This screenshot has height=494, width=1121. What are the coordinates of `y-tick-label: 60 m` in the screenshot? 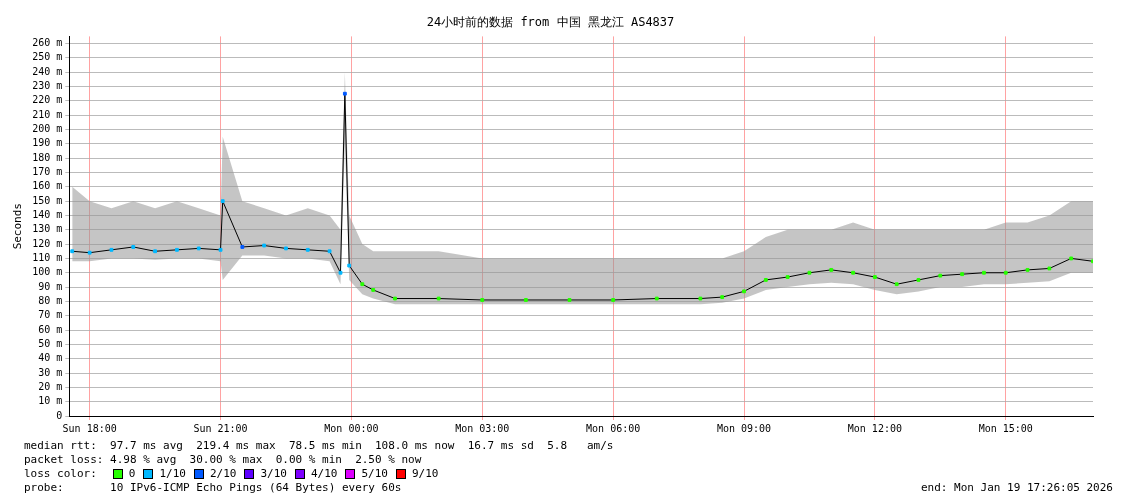 It's located at (50, 329).